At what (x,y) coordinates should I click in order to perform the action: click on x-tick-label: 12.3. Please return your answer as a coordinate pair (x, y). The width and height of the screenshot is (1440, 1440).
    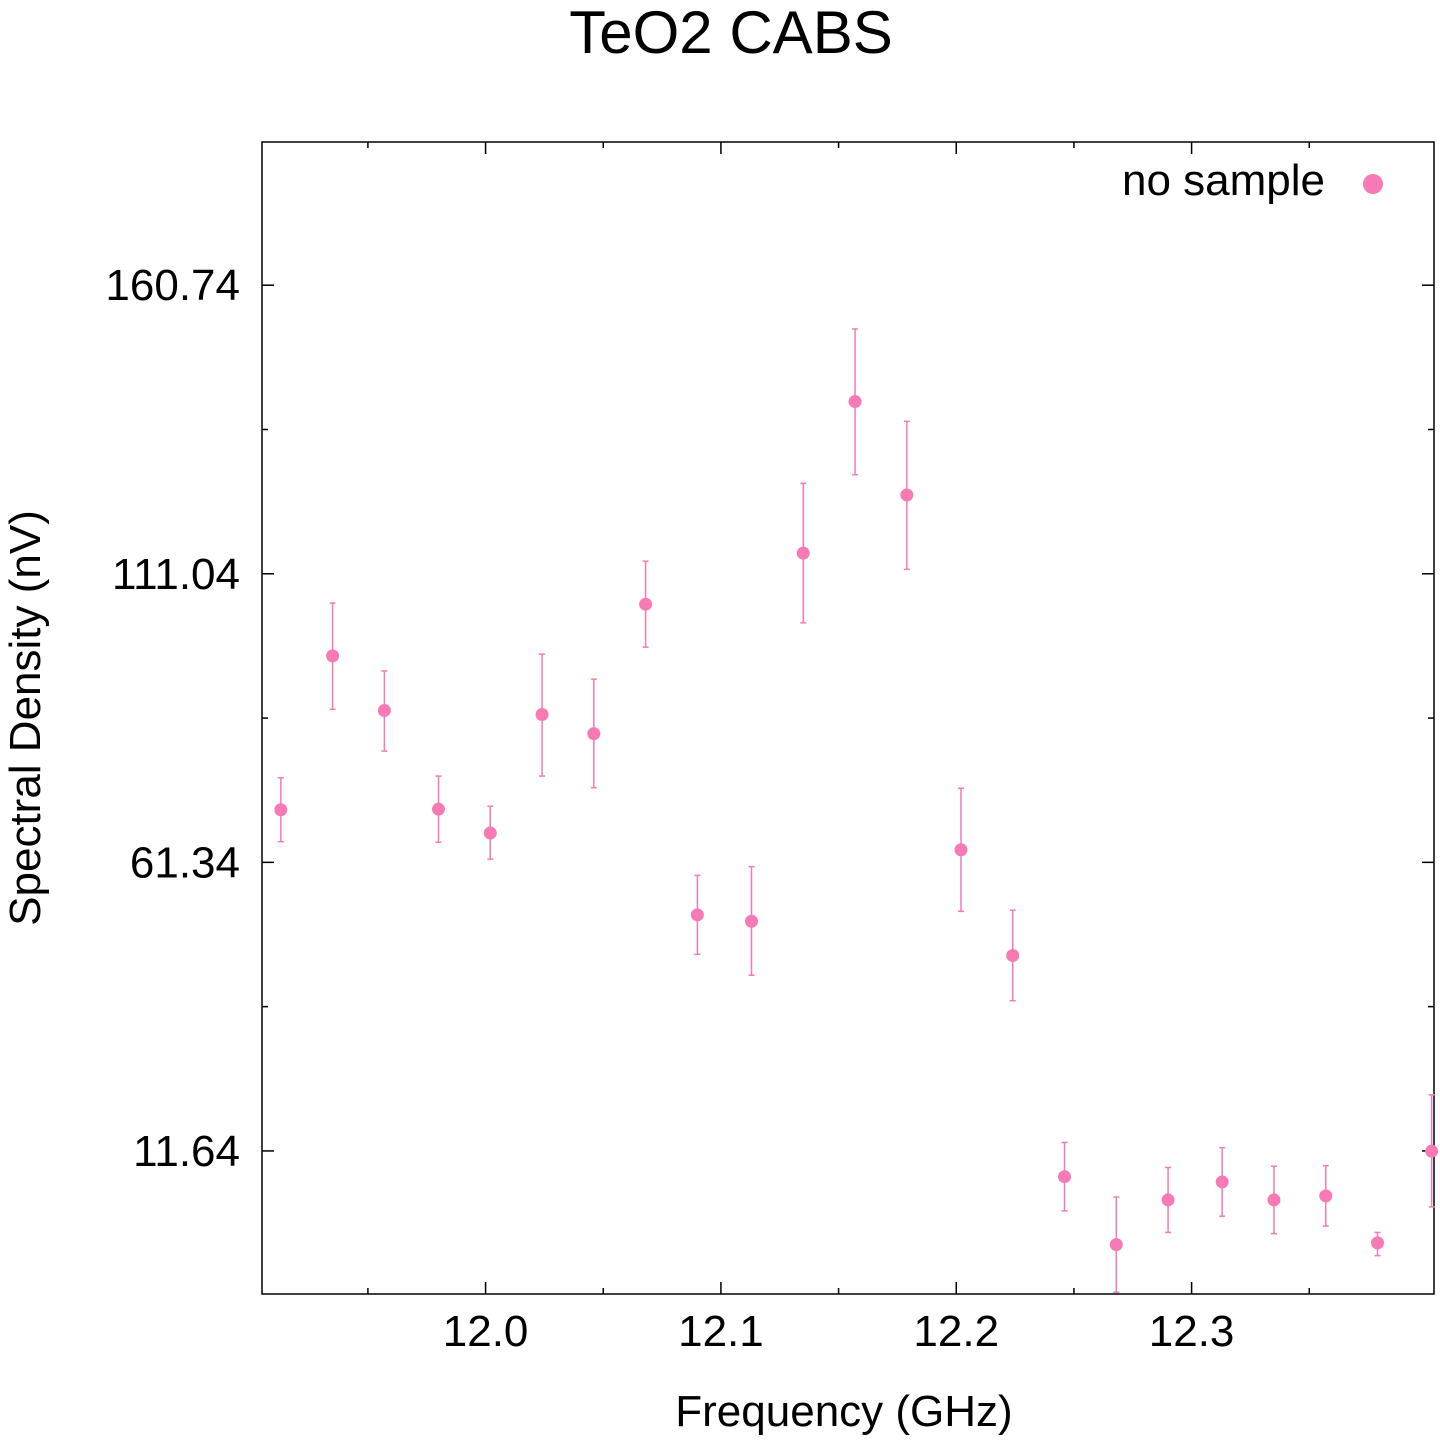
    Looking at the image, I should click on (1192, 1331).